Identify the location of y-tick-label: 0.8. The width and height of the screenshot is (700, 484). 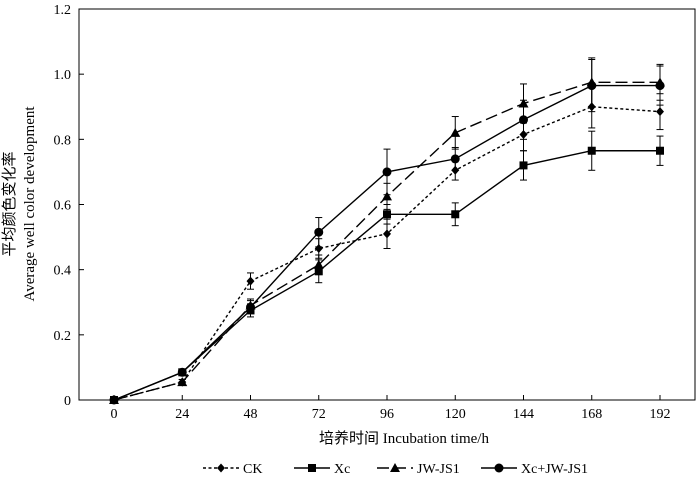
(63, 140).